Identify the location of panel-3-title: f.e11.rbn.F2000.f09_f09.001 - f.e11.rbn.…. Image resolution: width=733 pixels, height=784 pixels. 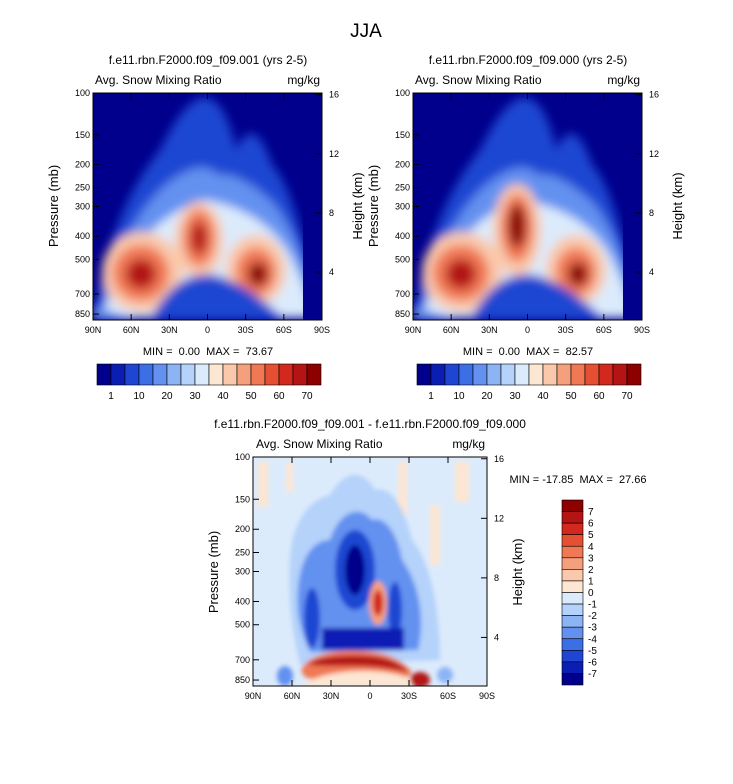
(370, 424).